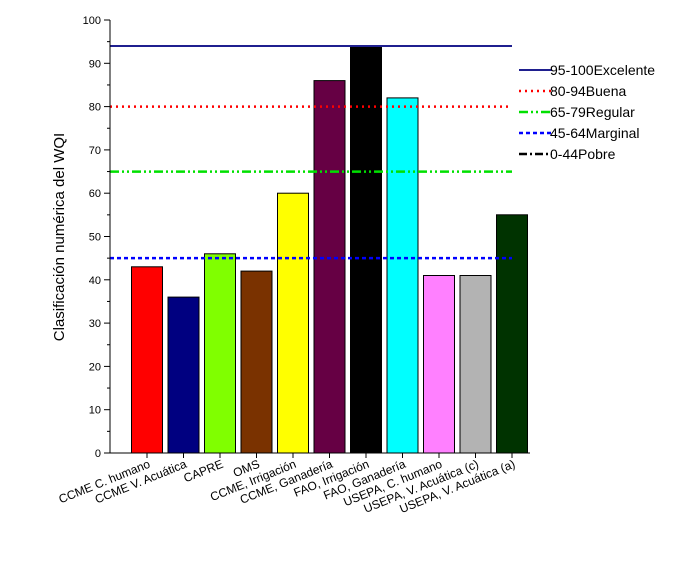 The height and width of the screenshot is (573, 694). I want to click on y-tick-label-50: 50, so click(95, 238).